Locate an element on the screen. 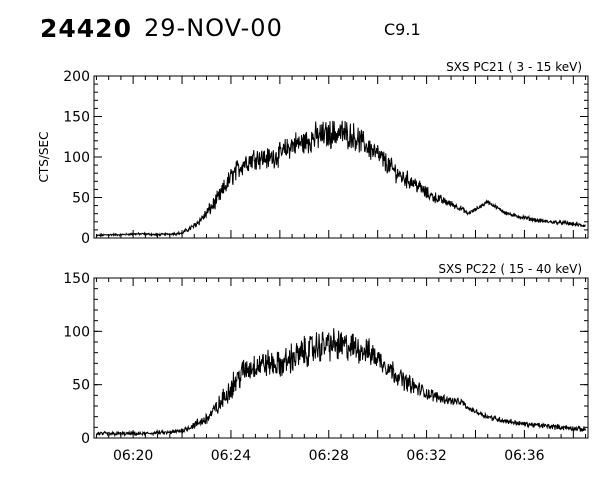 The height and width of the screenshot is (480, 600). x-tick-label: 06:32 is located at coordinates (426, 456).